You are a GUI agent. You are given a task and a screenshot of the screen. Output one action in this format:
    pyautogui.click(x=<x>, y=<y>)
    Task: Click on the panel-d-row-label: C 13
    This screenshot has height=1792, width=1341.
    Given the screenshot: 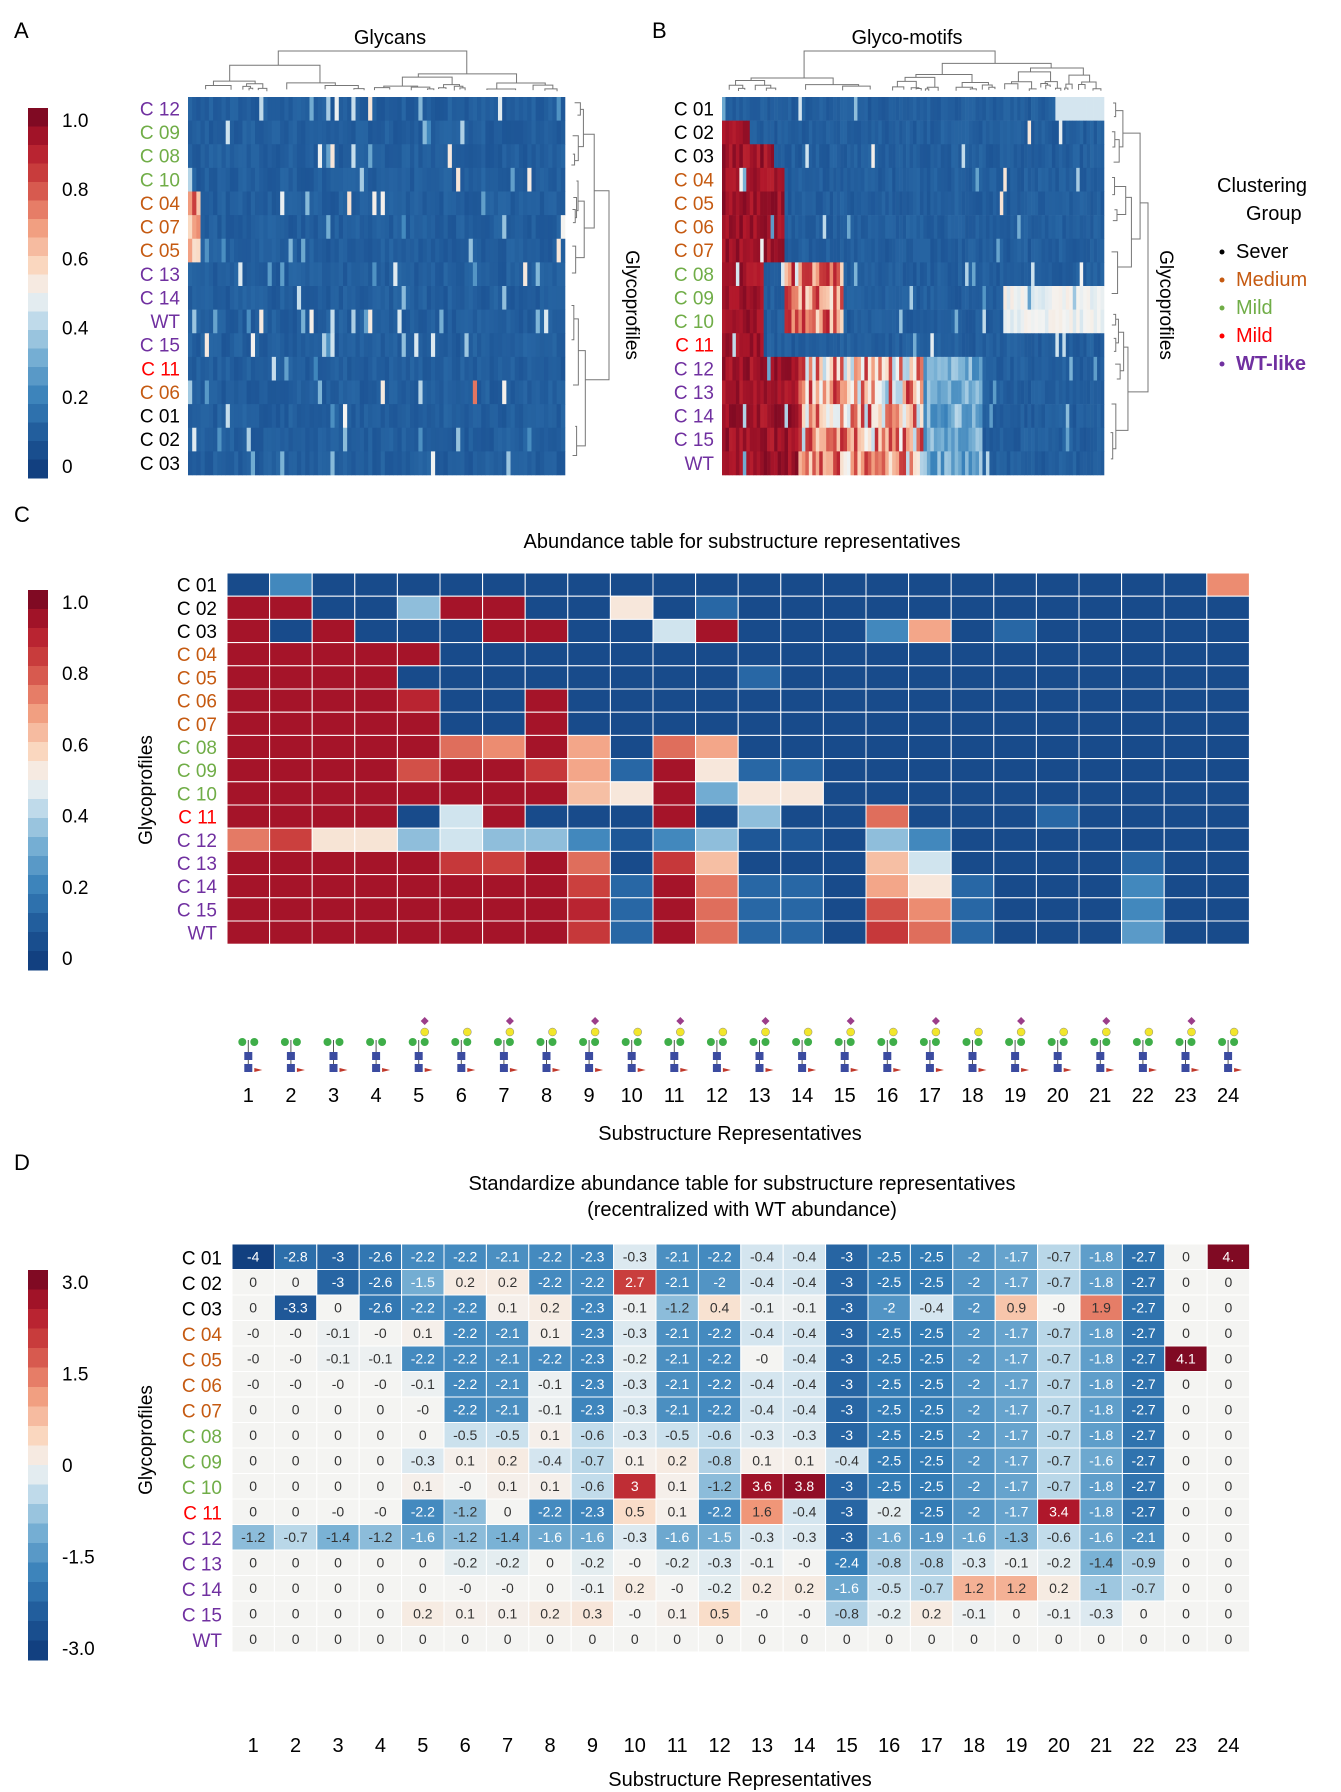 What is the action you would take?
    pyautogui.click(x=202, y=1564)
    